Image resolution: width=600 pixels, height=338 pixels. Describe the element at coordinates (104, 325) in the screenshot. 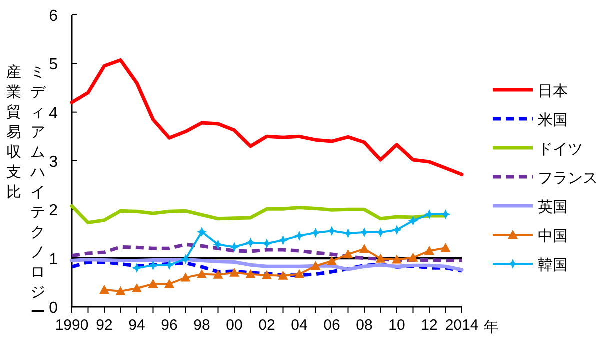

I see `x-tick-label: 92` at that location.